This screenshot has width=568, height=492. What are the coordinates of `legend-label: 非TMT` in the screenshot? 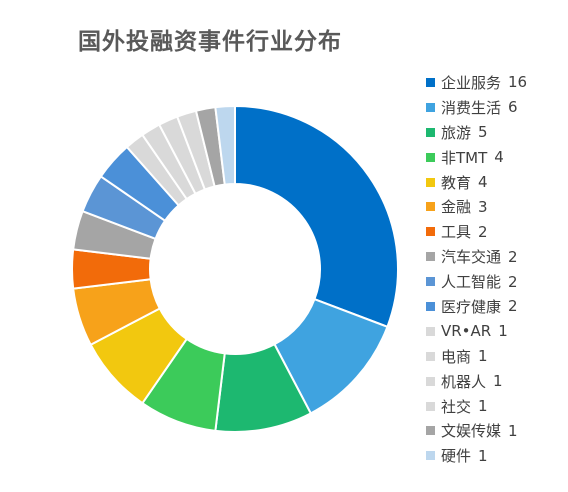 It's located at (464, 157).